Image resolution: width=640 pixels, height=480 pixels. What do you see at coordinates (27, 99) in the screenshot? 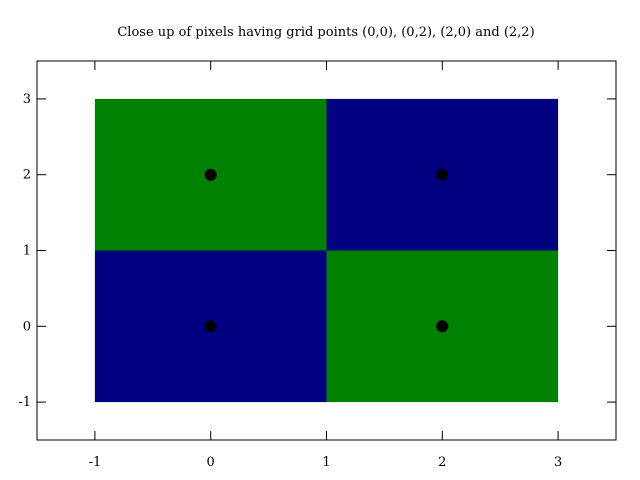
I see `y-tick-label-4: 3` at bounding box center [27, 99].